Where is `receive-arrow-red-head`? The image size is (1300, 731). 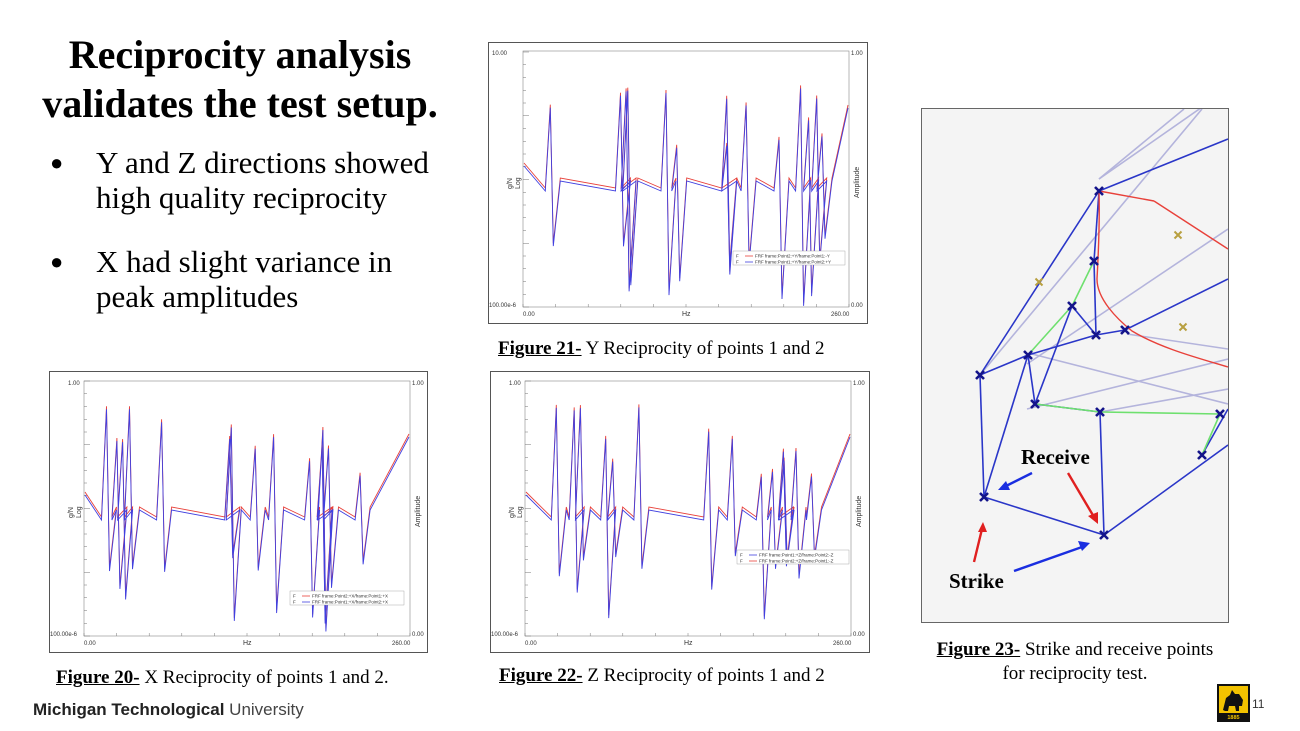
receive-arrow-red-head is located at coordinates (1093, 518).